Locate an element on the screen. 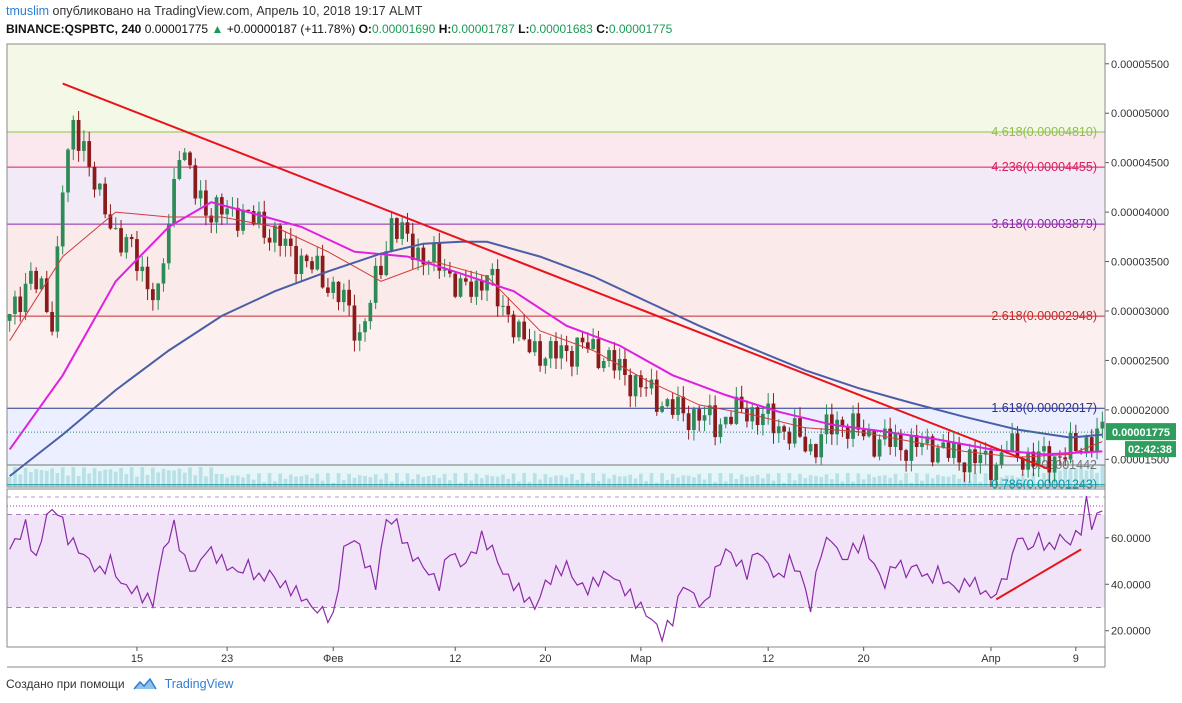  price-change: +0.00000187 (+11.78%) is located at coordinates (291, 29).